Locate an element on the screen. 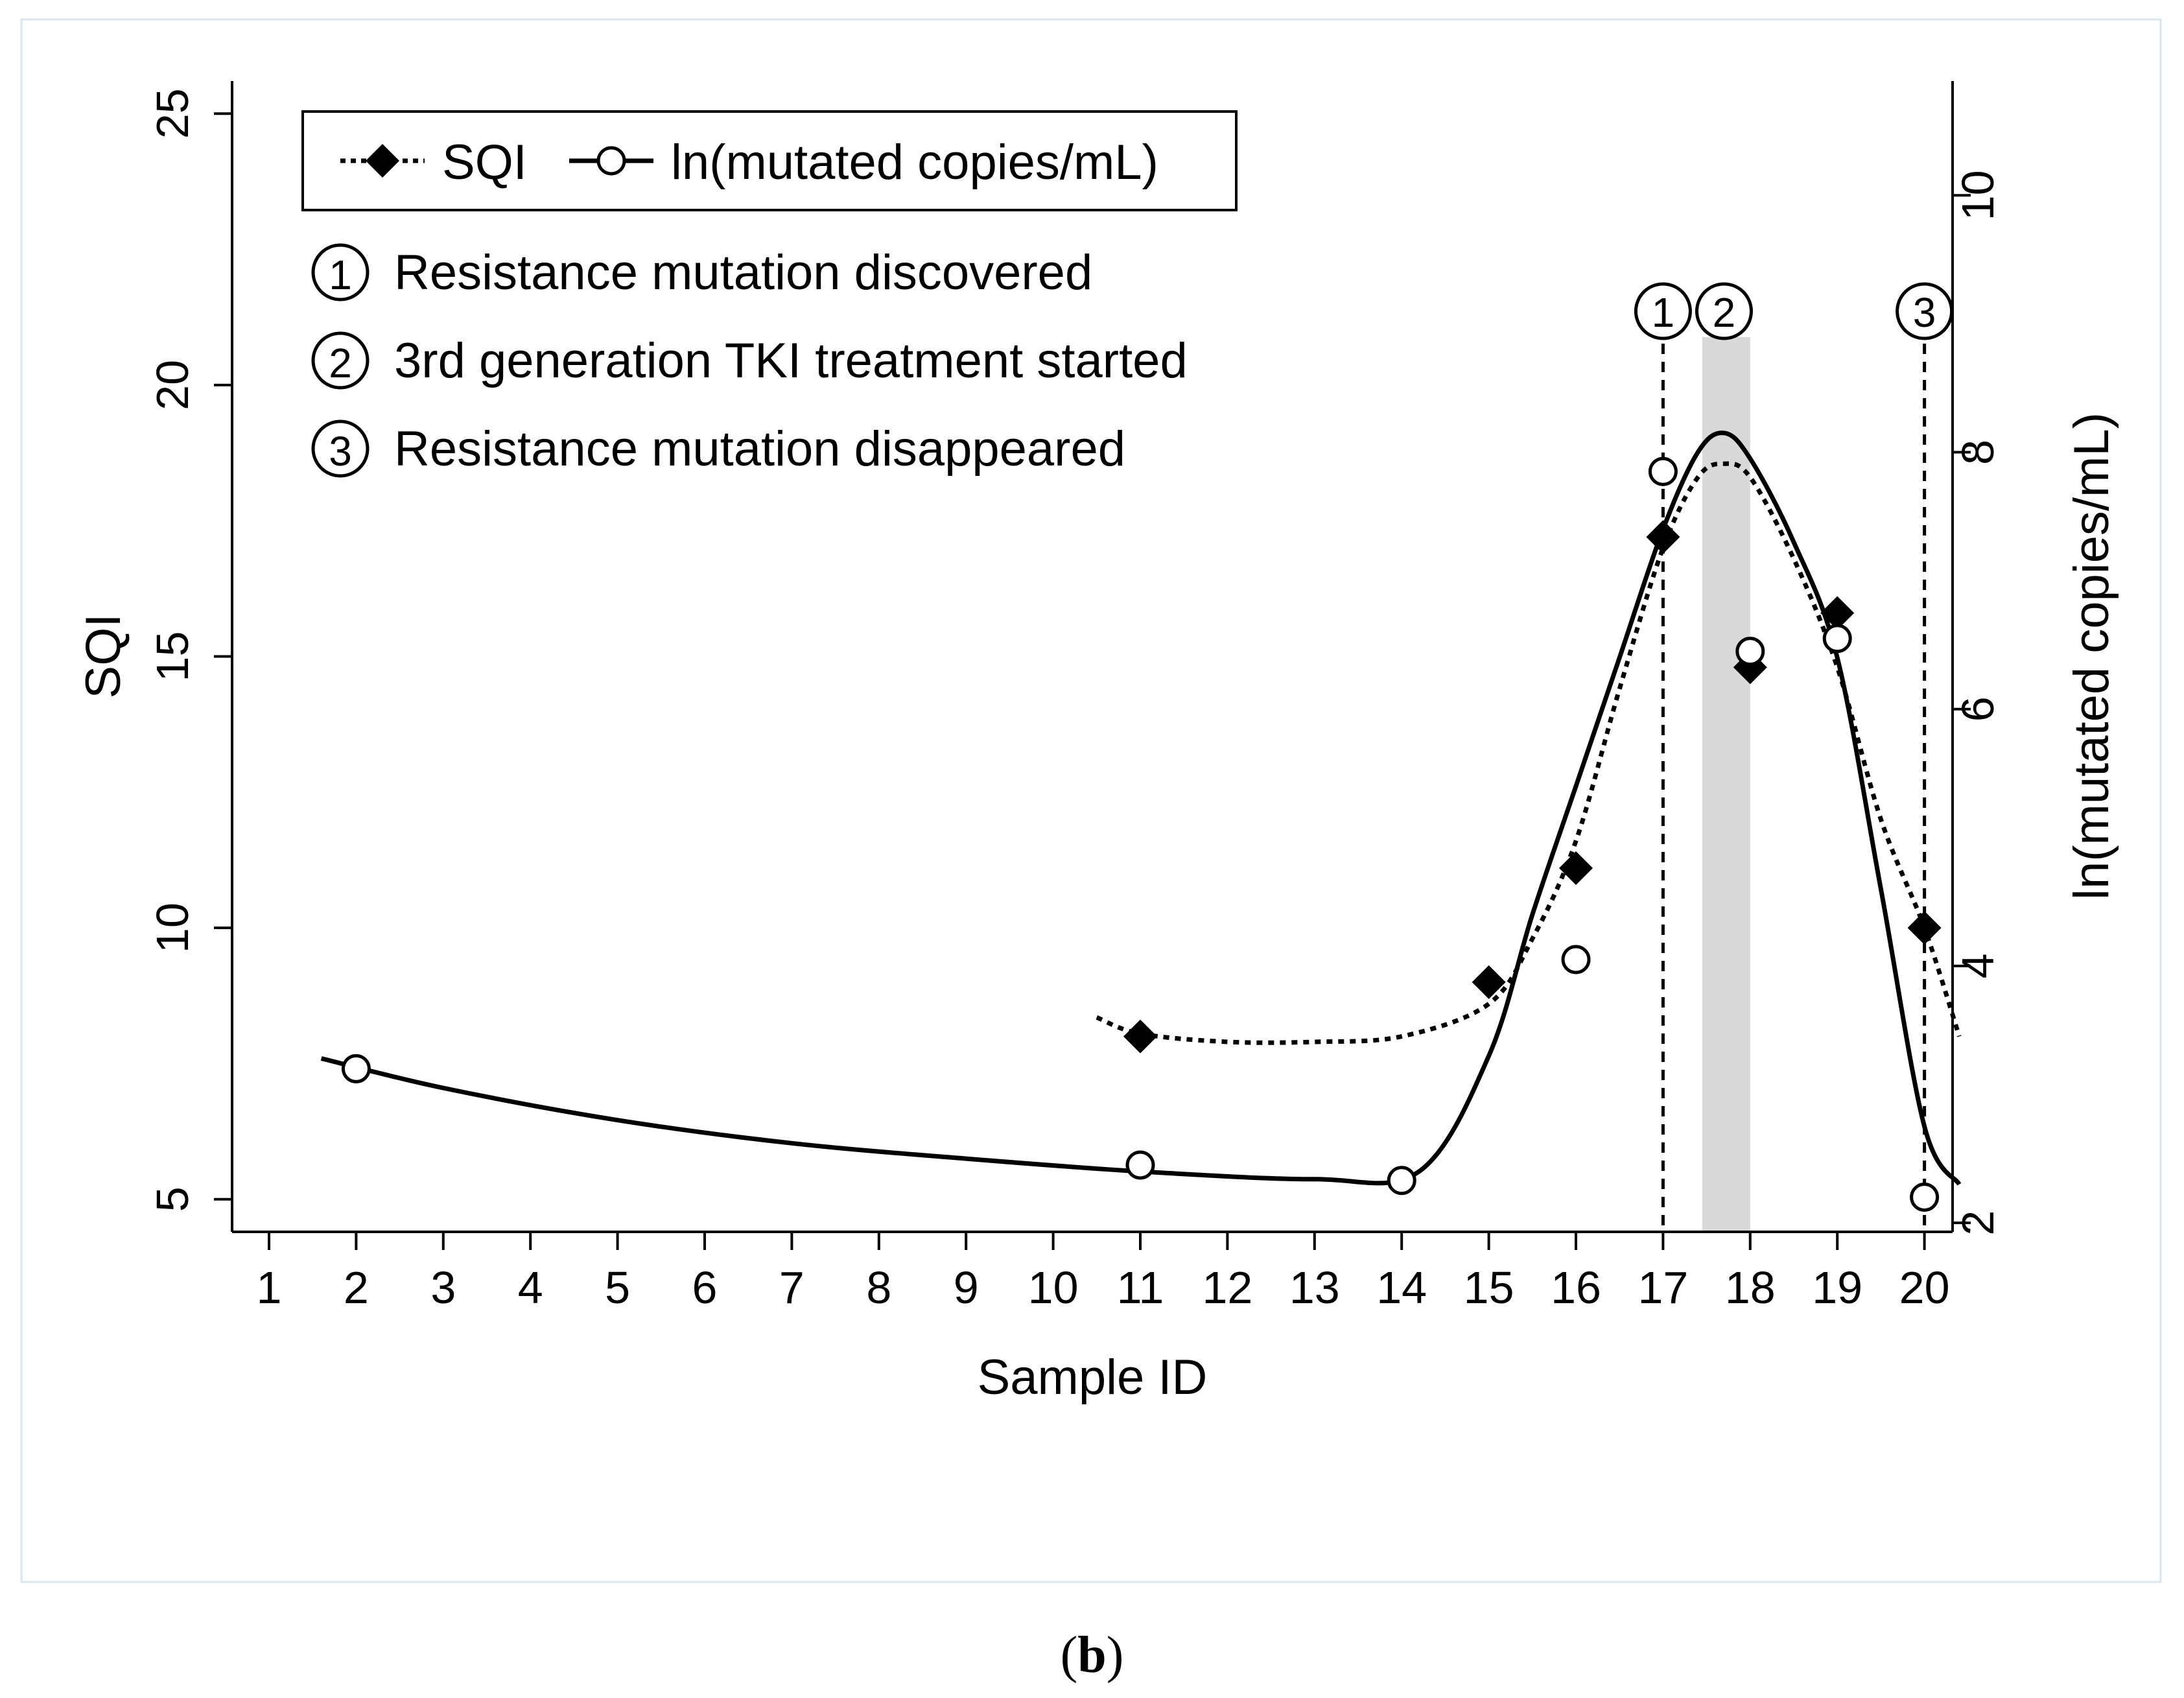 The width and height of the screenshot is (2184, 1698). x-tick-label: 18 is located at coordinates (1751, 1287).